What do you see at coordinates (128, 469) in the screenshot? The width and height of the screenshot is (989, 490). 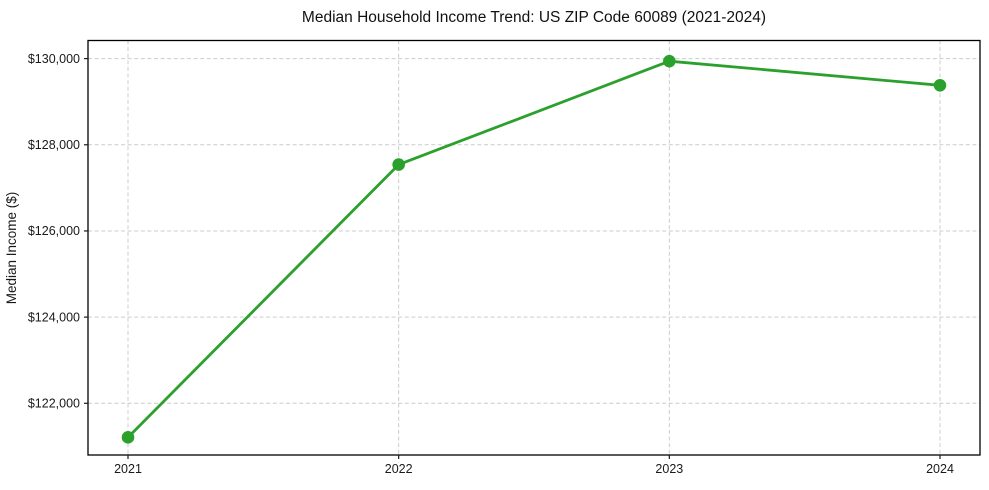 I see `x-tick-label: 2021` at bounding box center [128, 469].